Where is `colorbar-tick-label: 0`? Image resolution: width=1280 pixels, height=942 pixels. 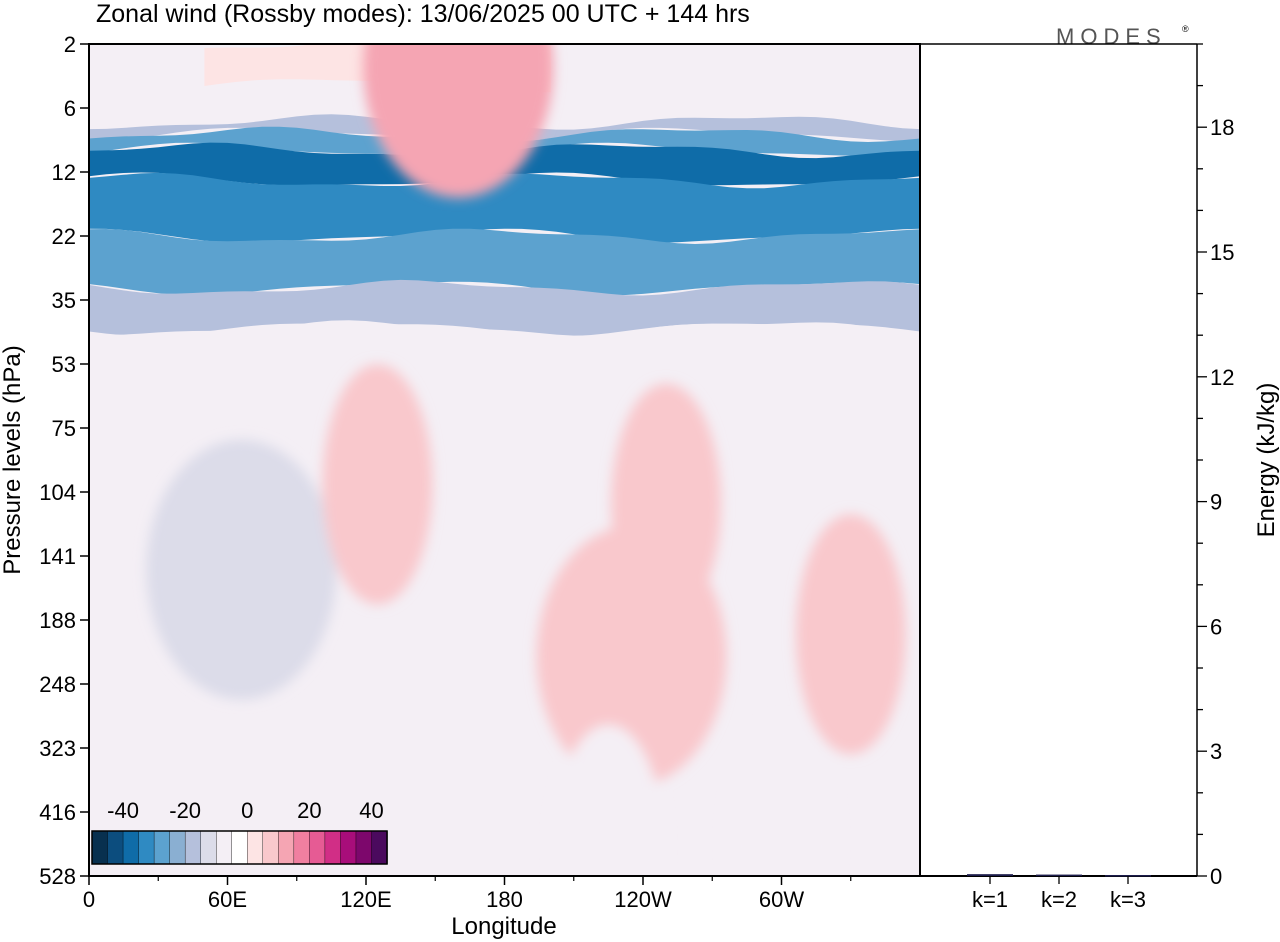 colorbar-tick-label: 0 is located at coordinates (247, 810).